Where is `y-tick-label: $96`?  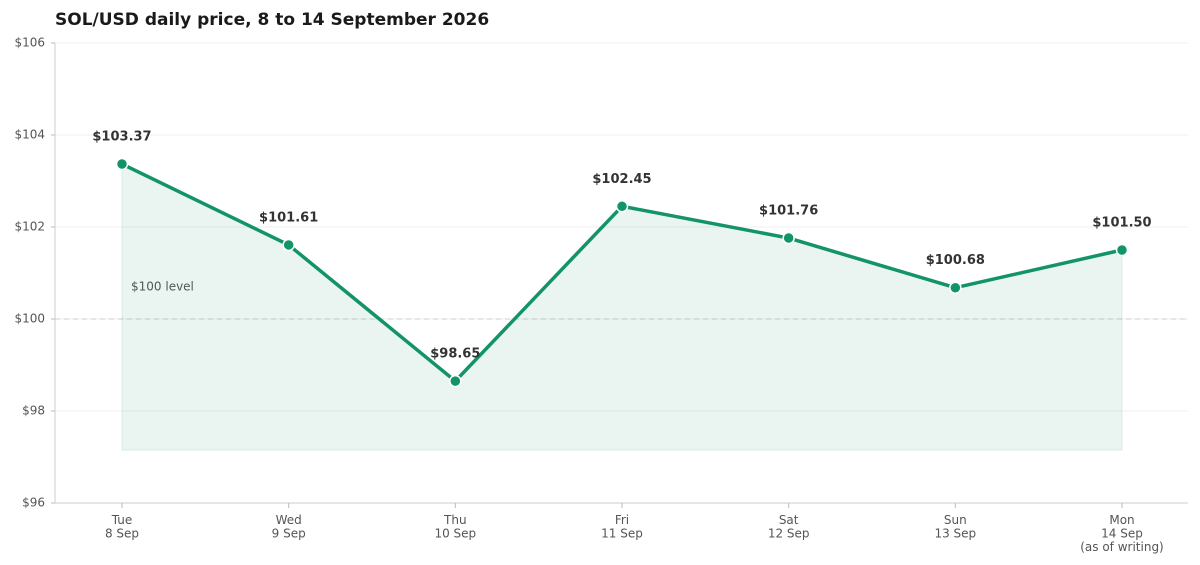 y-tick-label: $96 is located at coordinates (33, 503).